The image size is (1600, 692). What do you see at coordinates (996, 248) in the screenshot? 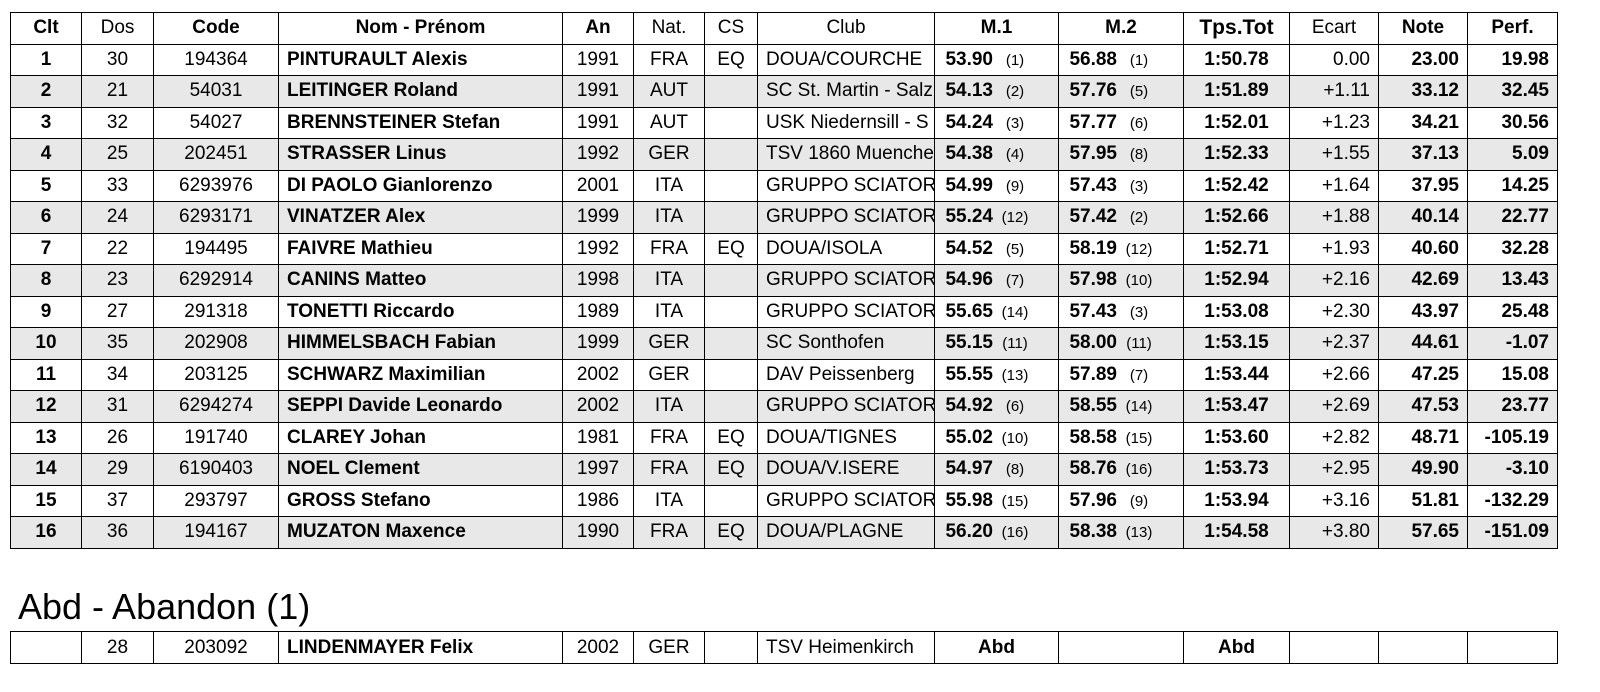
I see `m1-cell: 54.52 (5)` at bounding box center [996, 248].